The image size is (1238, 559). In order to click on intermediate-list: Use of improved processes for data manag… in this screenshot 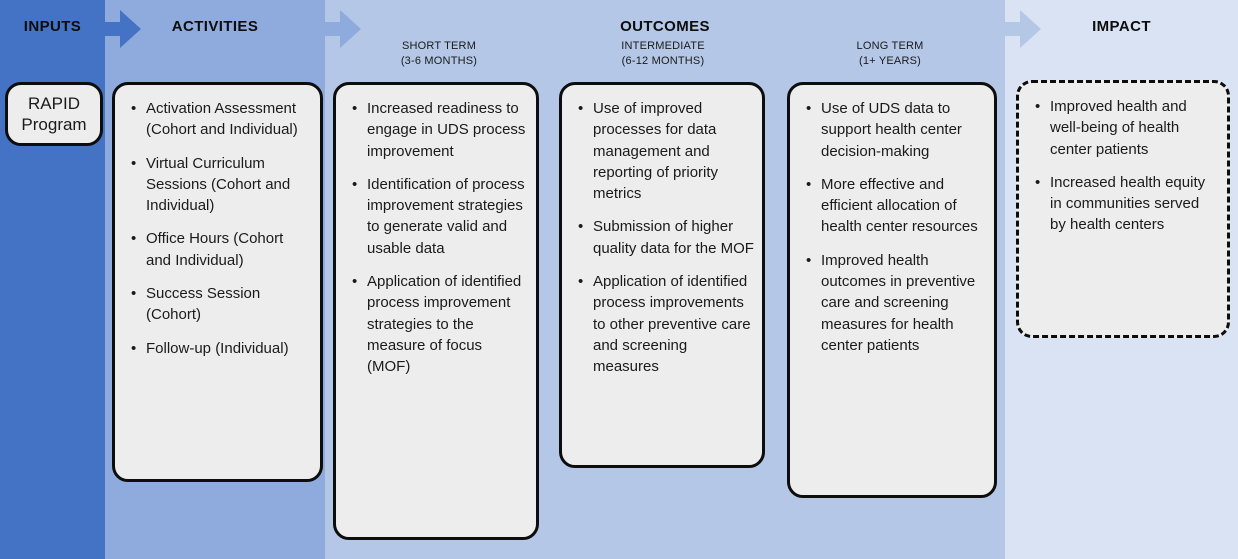, I will do `click(662, 242)`.